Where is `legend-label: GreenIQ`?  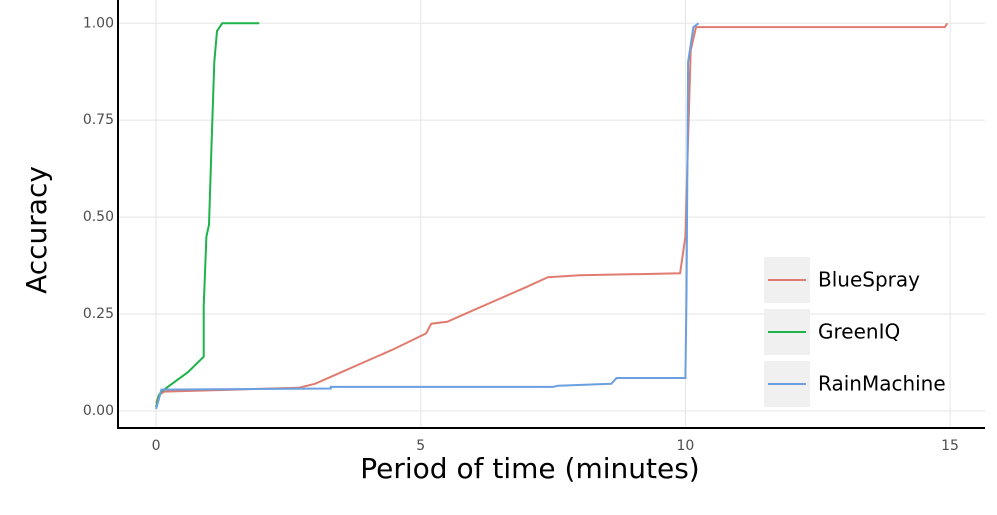
legend-label: GreenIQ is located at coordinates (859, 332).